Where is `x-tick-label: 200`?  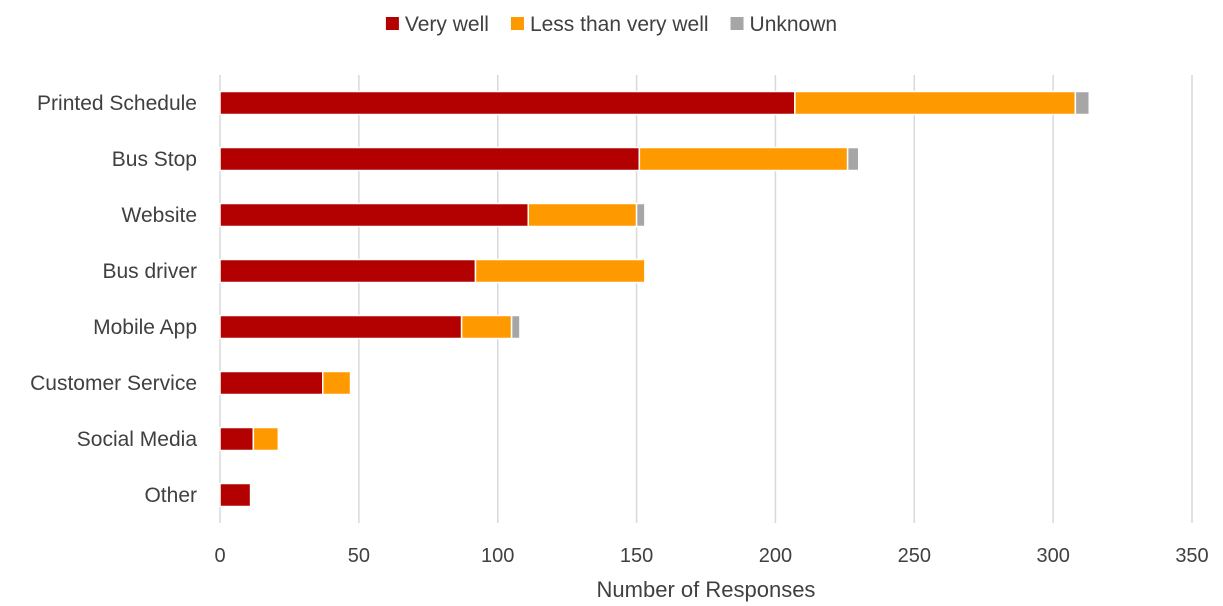
x-tick-label: 200 is located at coordinates (775, 556).